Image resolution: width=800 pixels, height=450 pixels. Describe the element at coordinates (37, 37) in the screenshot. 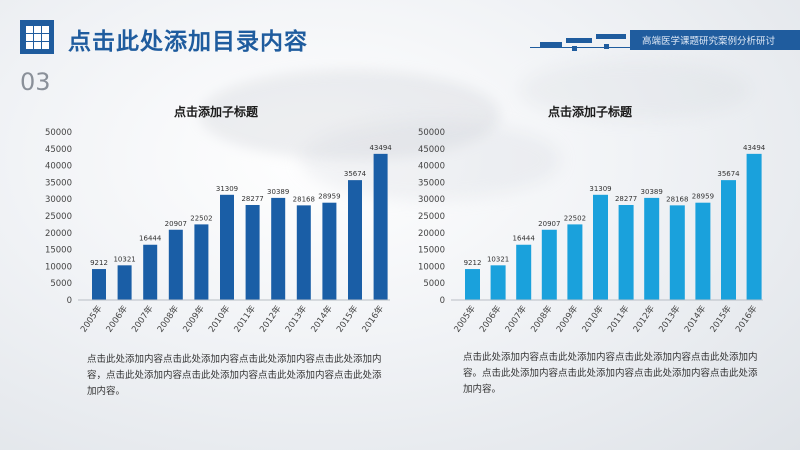

I see `grid-icon` at that location.